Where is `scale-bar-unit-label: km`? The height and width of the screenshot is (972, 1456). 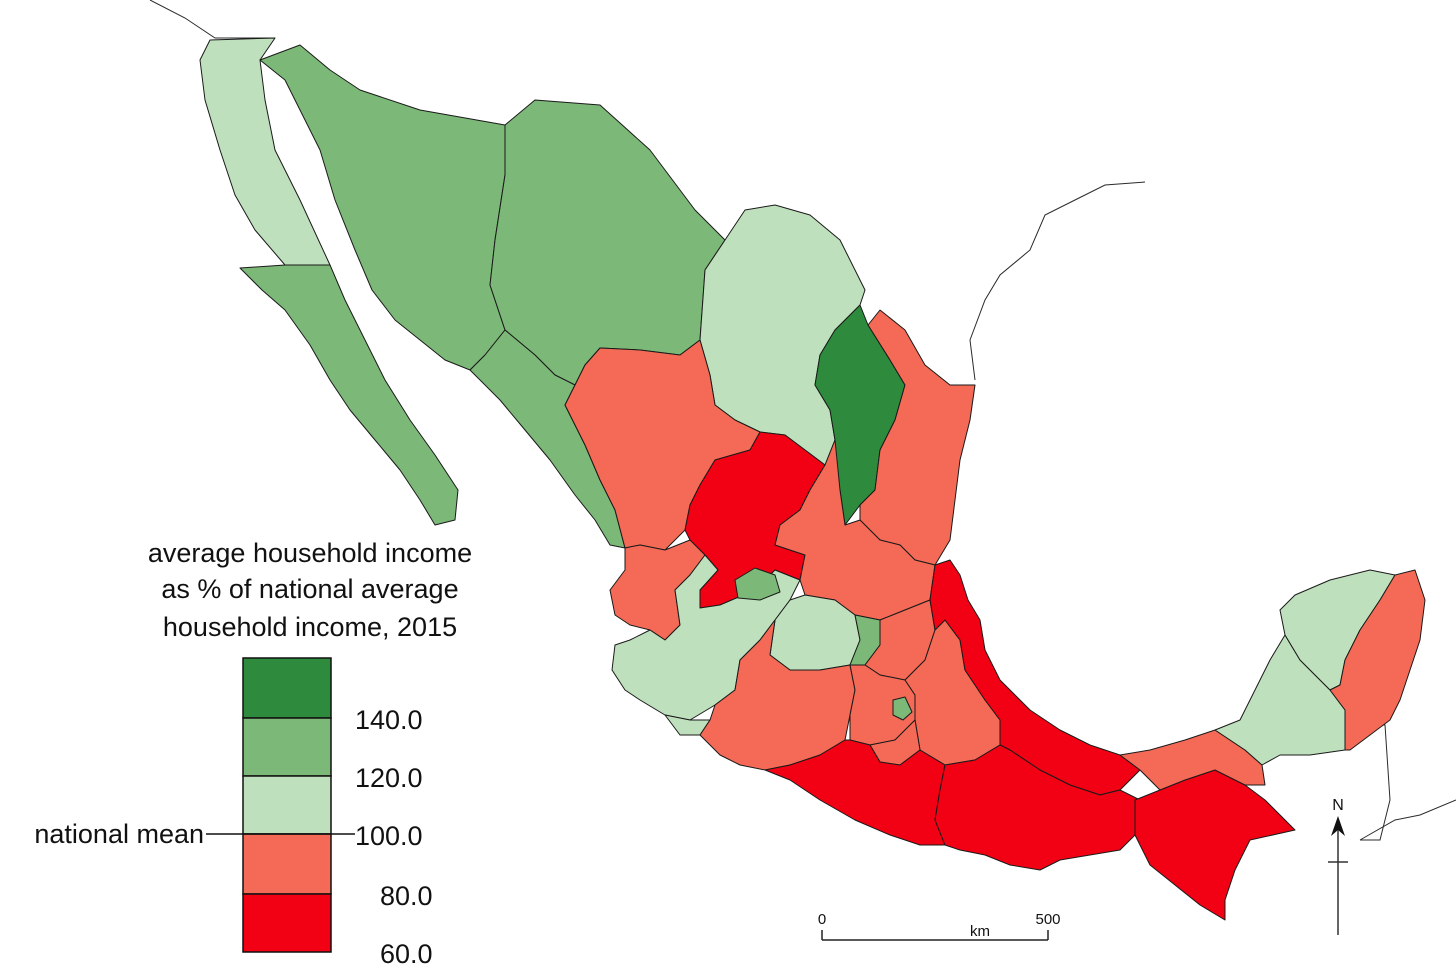 scale-bar-unit-label: km is located at coordinates (980, 931).